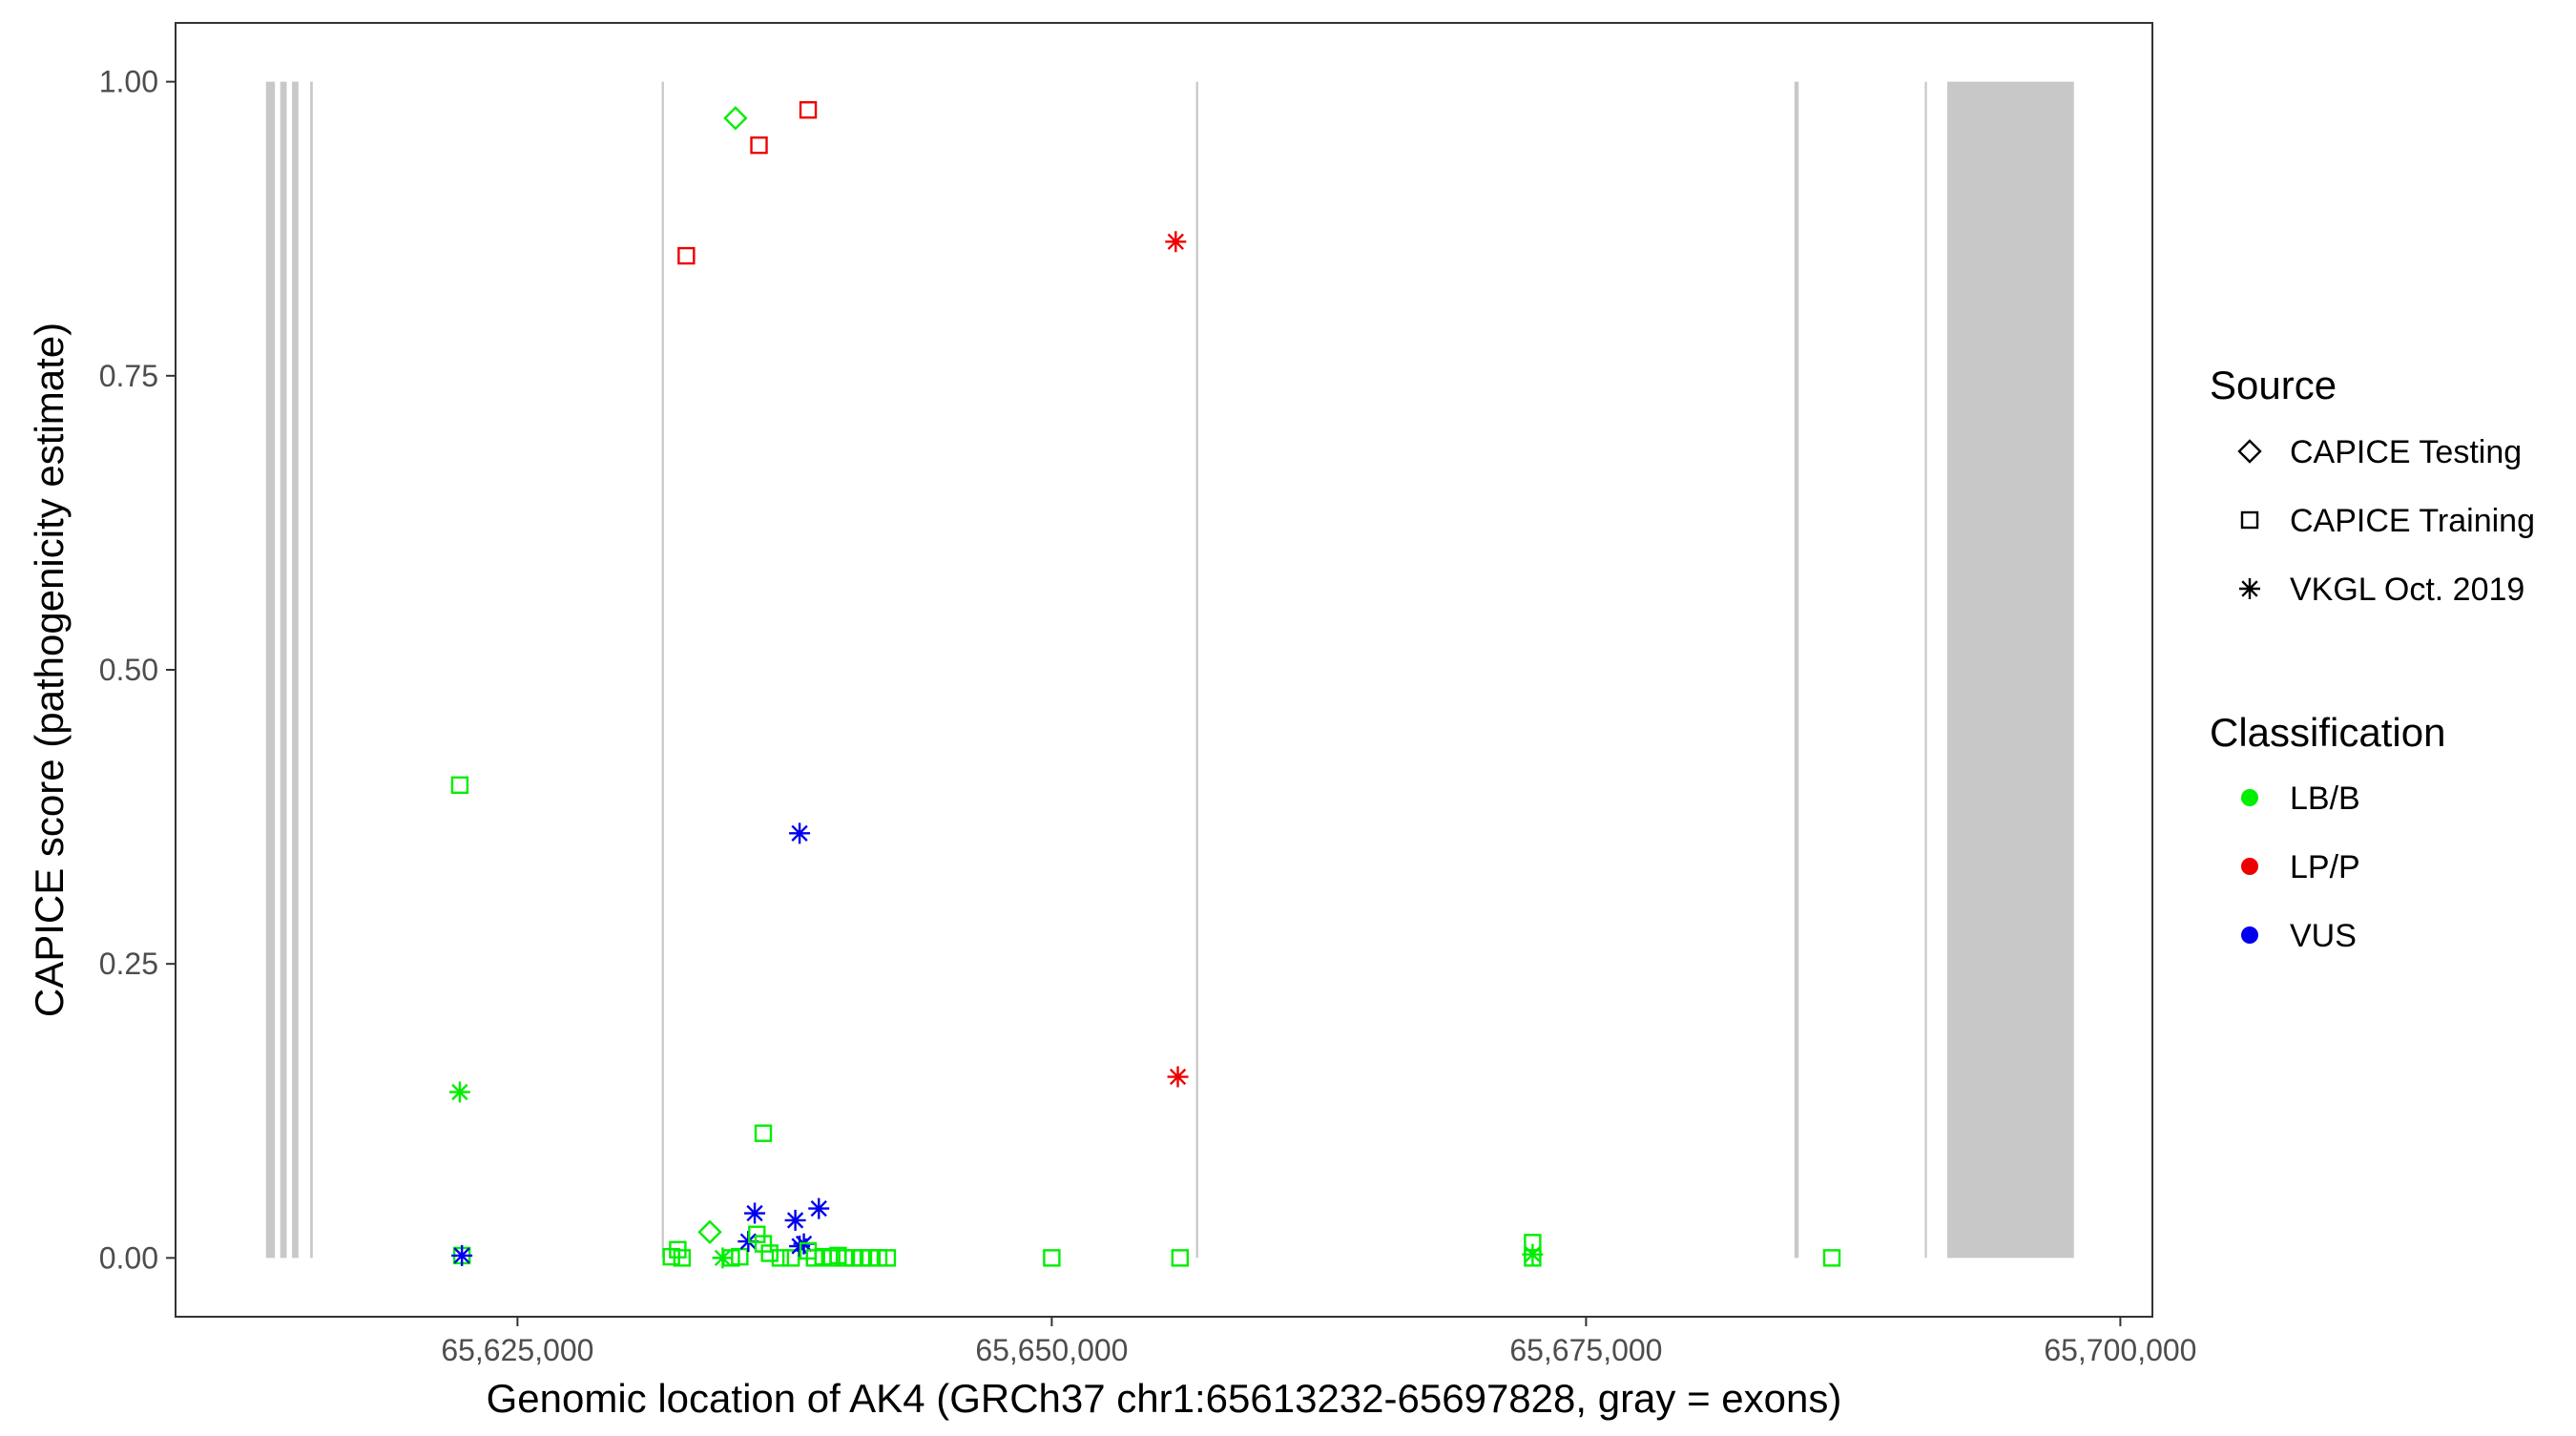 The width and height of the screenshot is (2576, 1436). What do you see at coordinates (128, 82) in the screenshot?
I see `y-tick-label: 1.00` at bounding box center [128, 82].